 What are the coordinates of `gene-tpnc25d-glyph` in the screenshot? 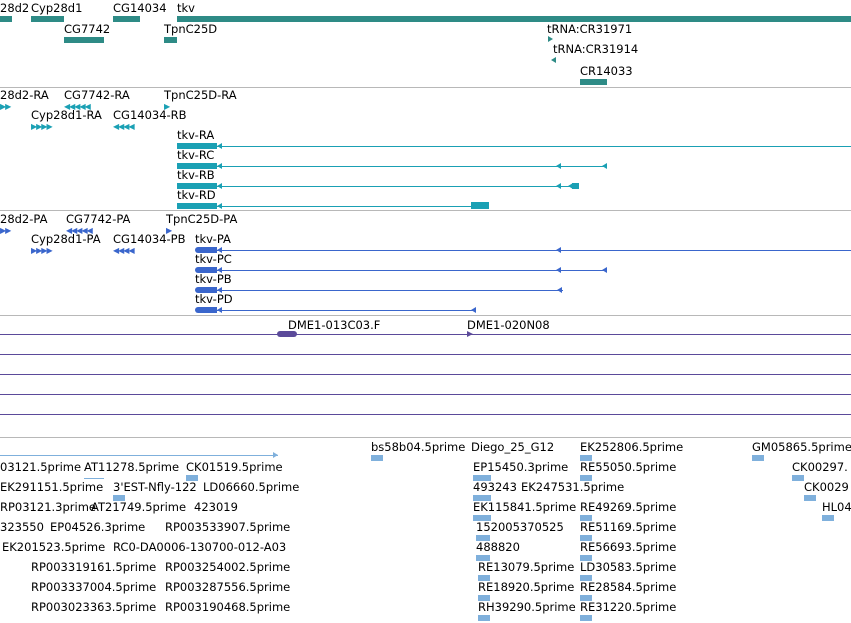 It's located at (170, 40).